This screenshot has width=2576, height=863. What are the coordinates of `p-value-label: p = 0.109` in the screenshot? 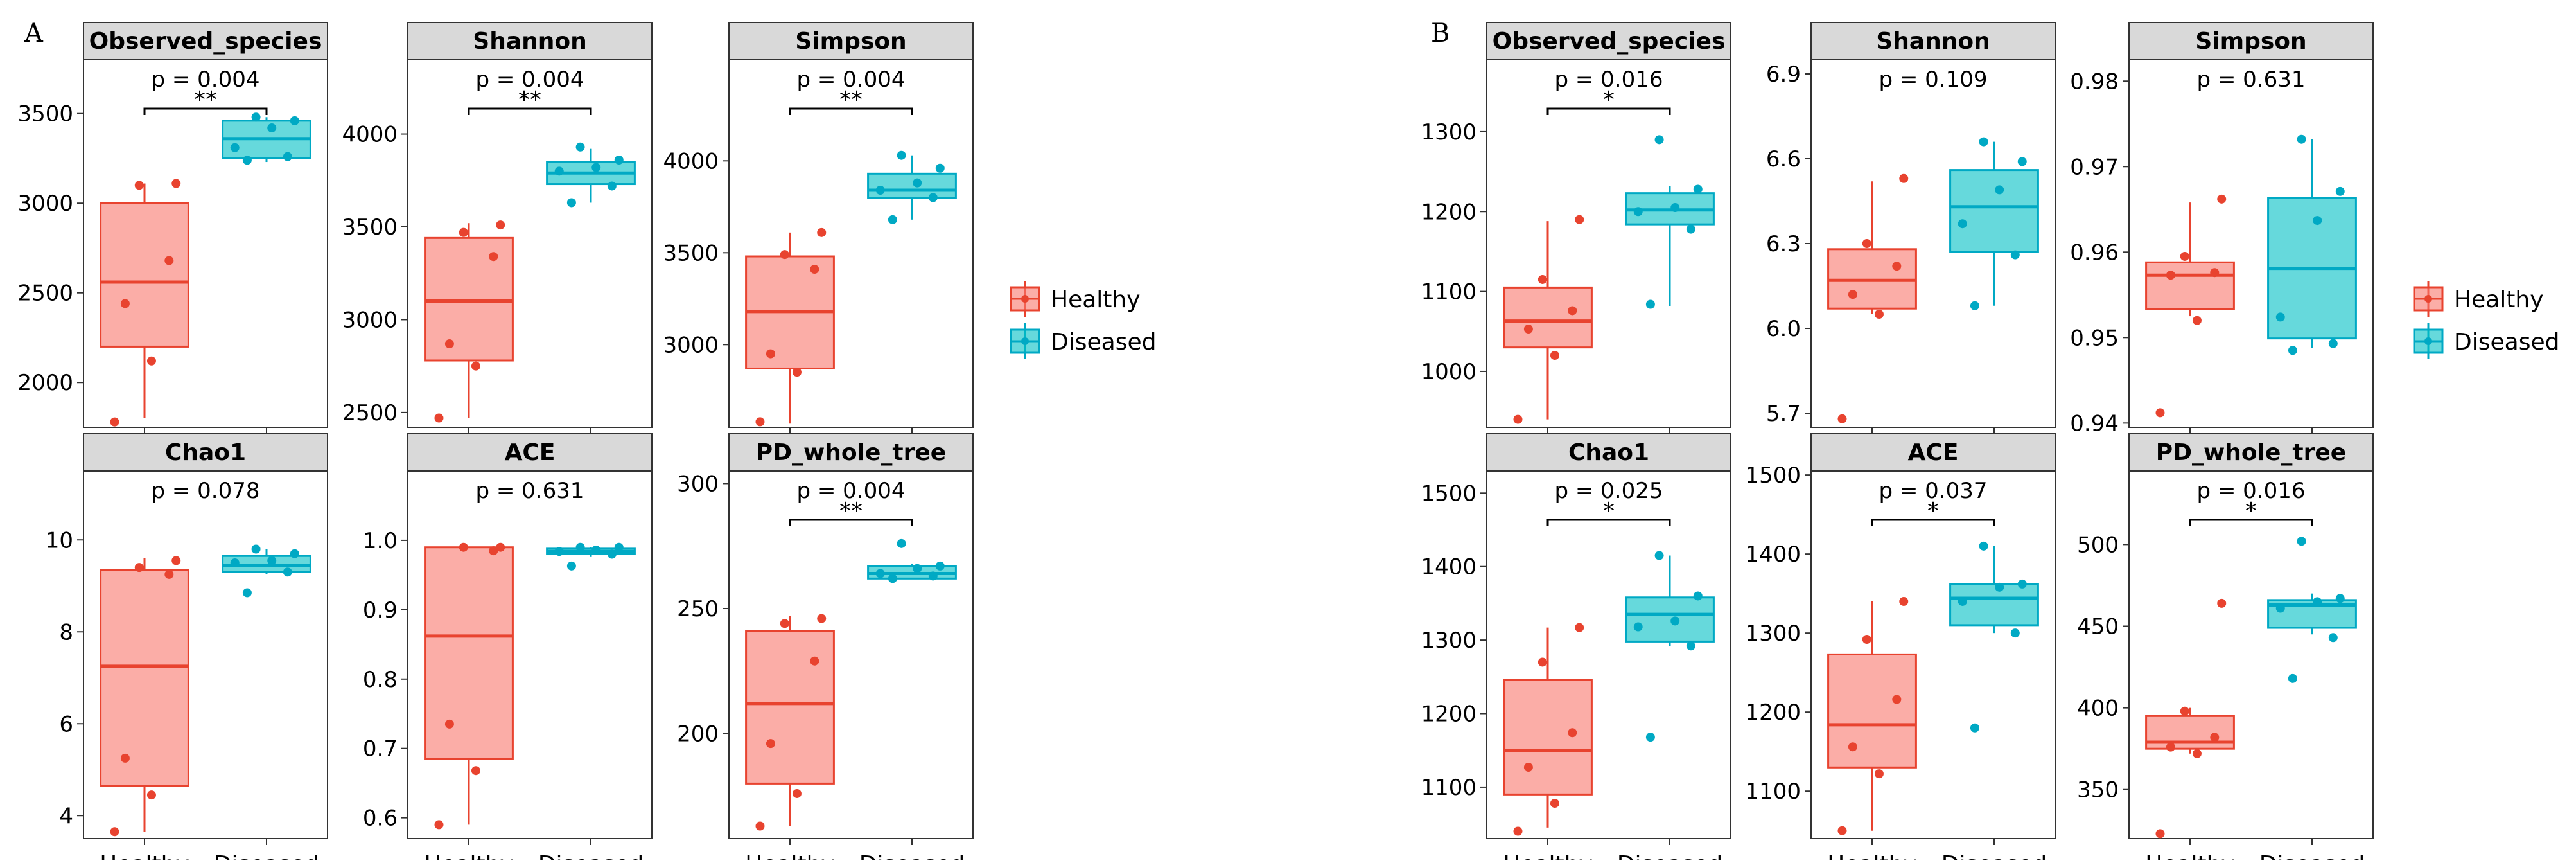 It's located at (1933, 80).